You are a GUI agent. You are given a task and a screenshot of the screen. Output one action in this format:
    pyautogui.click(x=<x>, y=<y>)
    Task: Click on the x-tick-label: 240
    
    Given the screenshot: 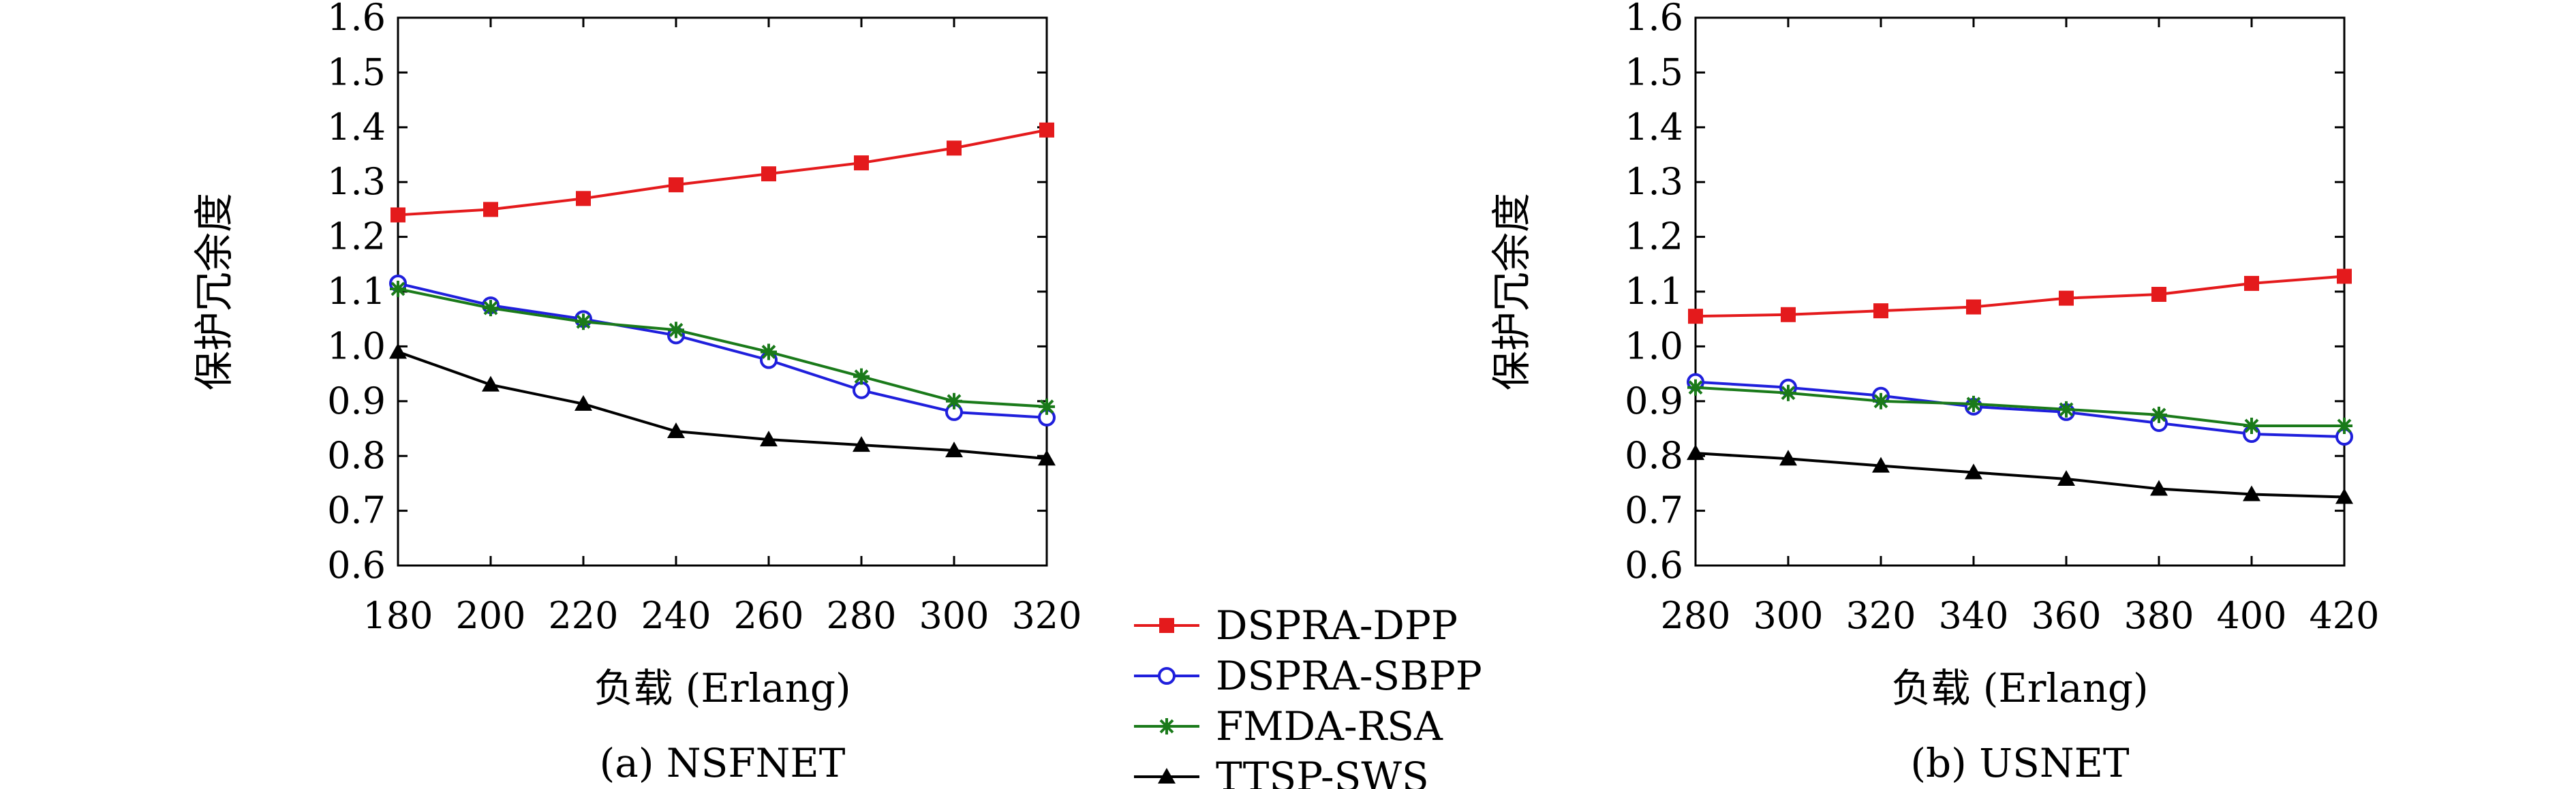 What is the action you would take?
    pyautogui.click(x=676, y=615)
    